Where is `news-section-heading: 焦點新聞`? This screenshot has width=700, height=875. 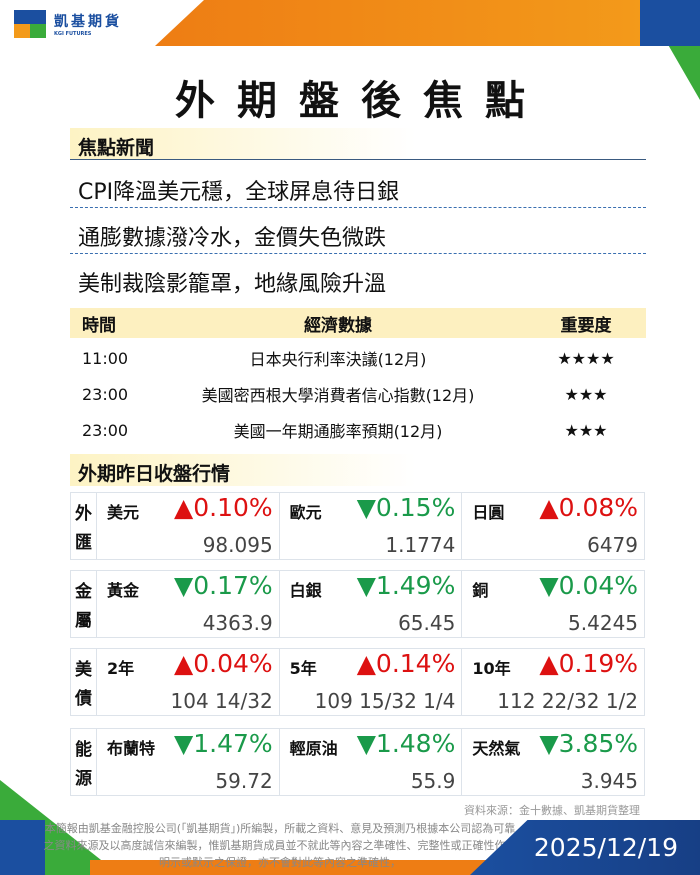
news-section-heading: 焦點新聞 is located at coordinates (358, 144).